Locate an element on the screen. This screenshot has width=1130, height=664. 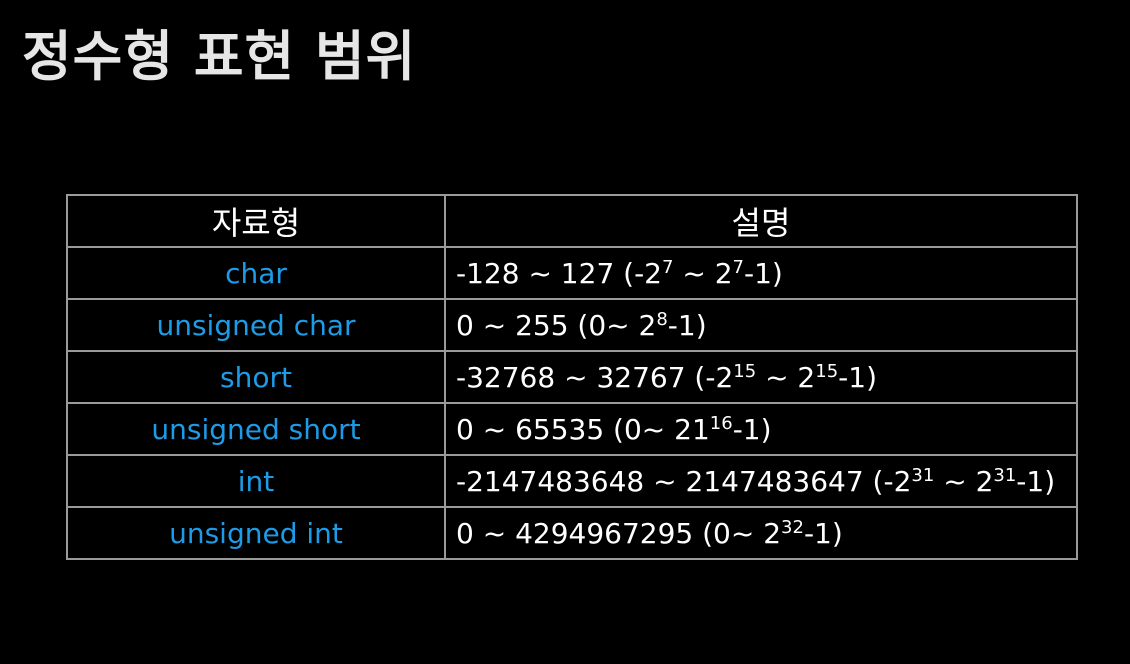
type-cell: unsigned char is located at coordinates (256, 325).